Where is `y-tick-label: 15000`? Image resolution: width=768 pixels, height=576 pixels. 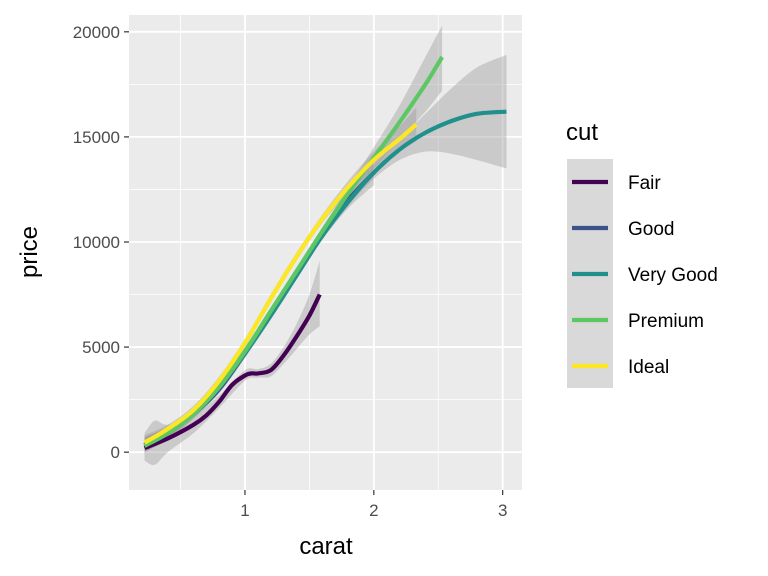
y-tick-label: 15000 is located at coordinates (96, 137).